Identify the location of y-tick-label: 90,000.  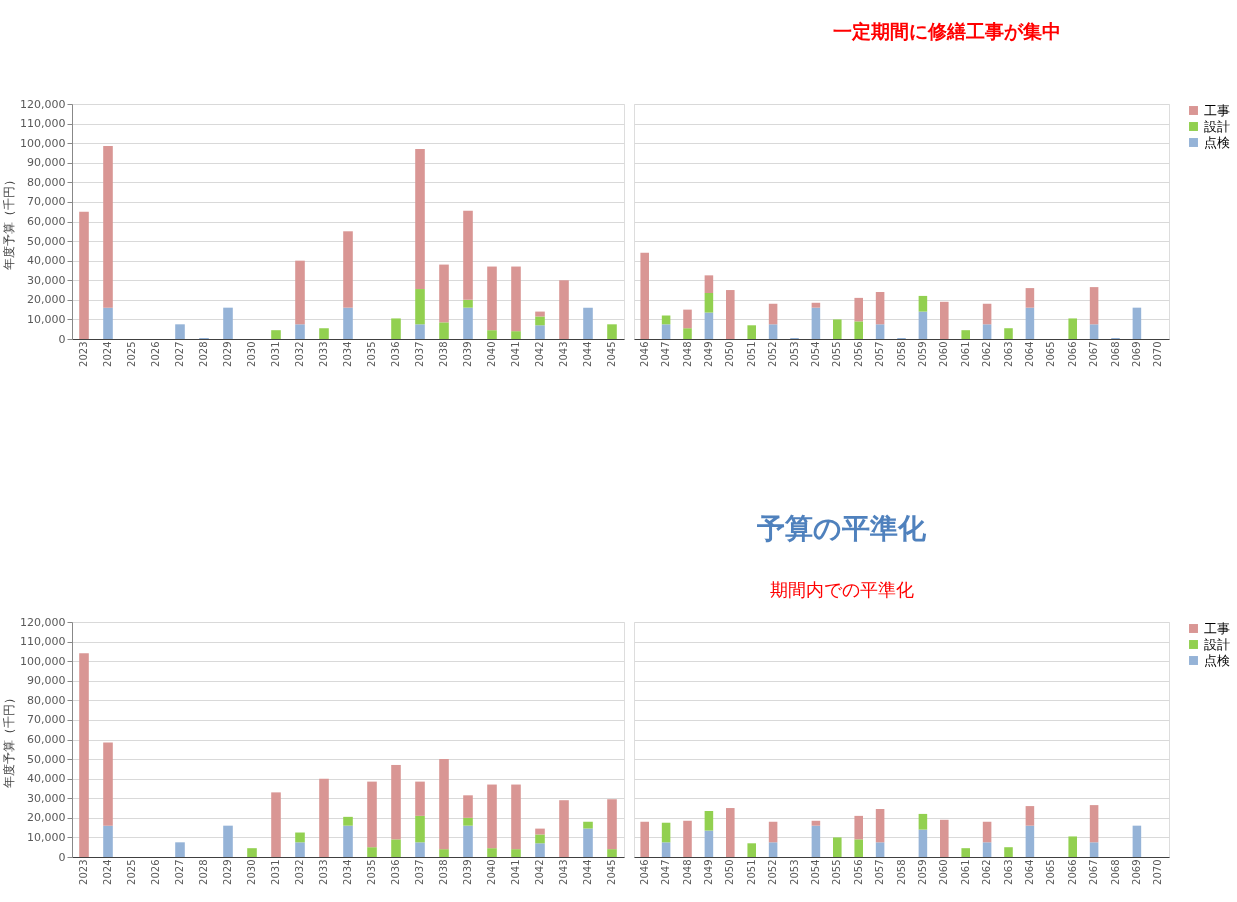
(46, 163).